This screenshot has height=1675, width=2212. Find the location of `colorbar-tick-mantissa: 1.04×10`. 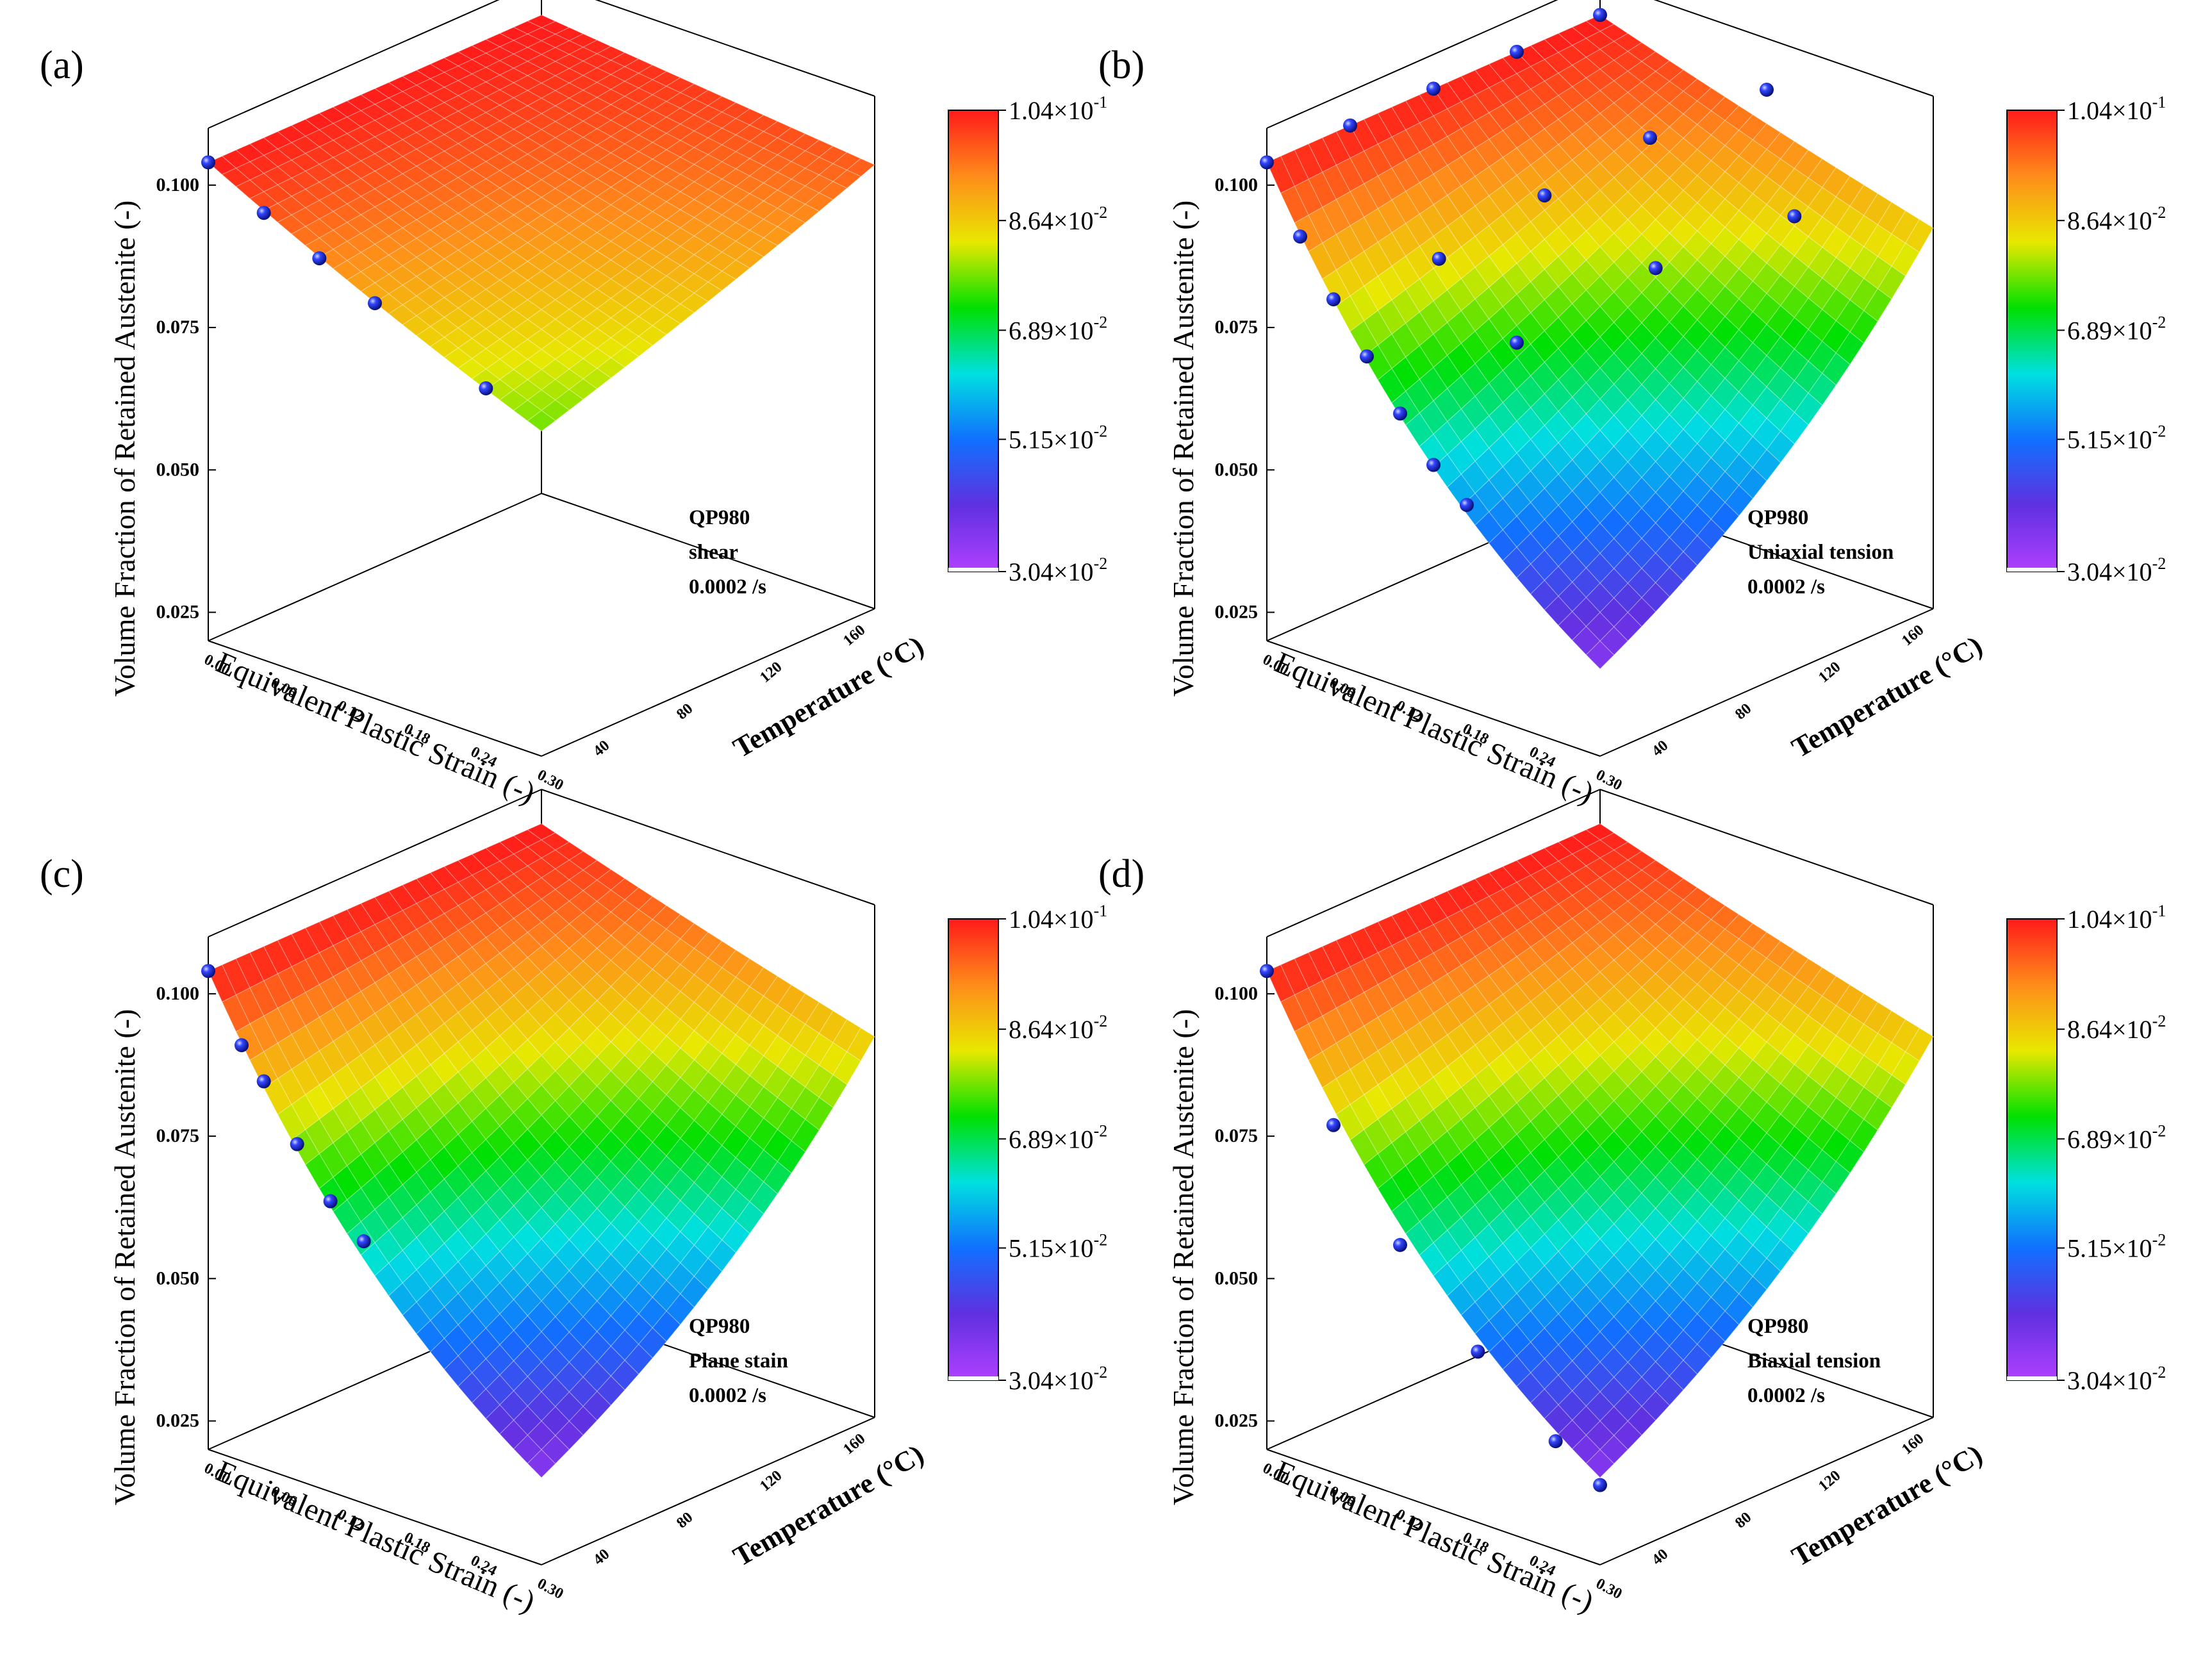

colorbar-tick-mantissa: 1.04×10 is located at coordinates (2109, 919).